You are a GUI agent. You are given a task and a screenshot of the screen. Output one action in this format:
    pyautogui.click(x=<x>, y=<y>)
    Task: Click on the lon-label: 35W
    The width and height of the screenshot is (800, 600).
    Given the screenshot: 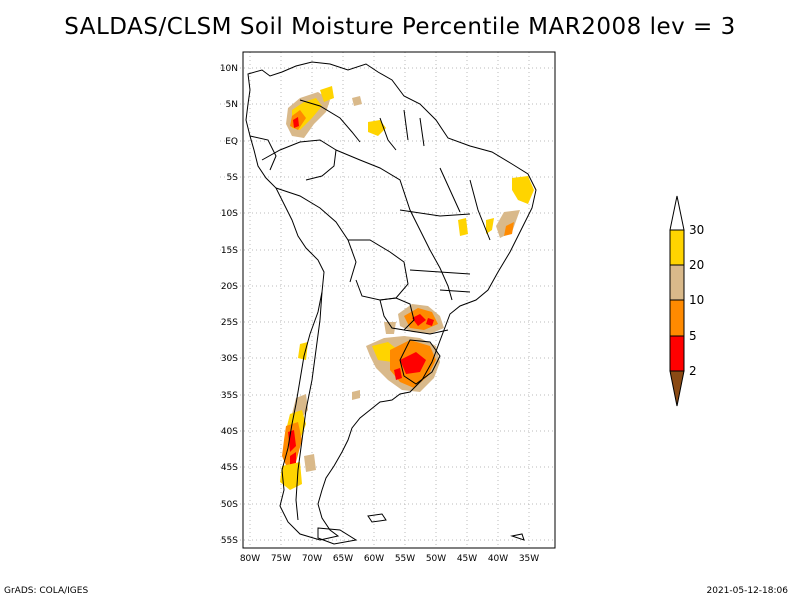 What is the action you would take?
    pyautogui.click(x=529, y=559)
    